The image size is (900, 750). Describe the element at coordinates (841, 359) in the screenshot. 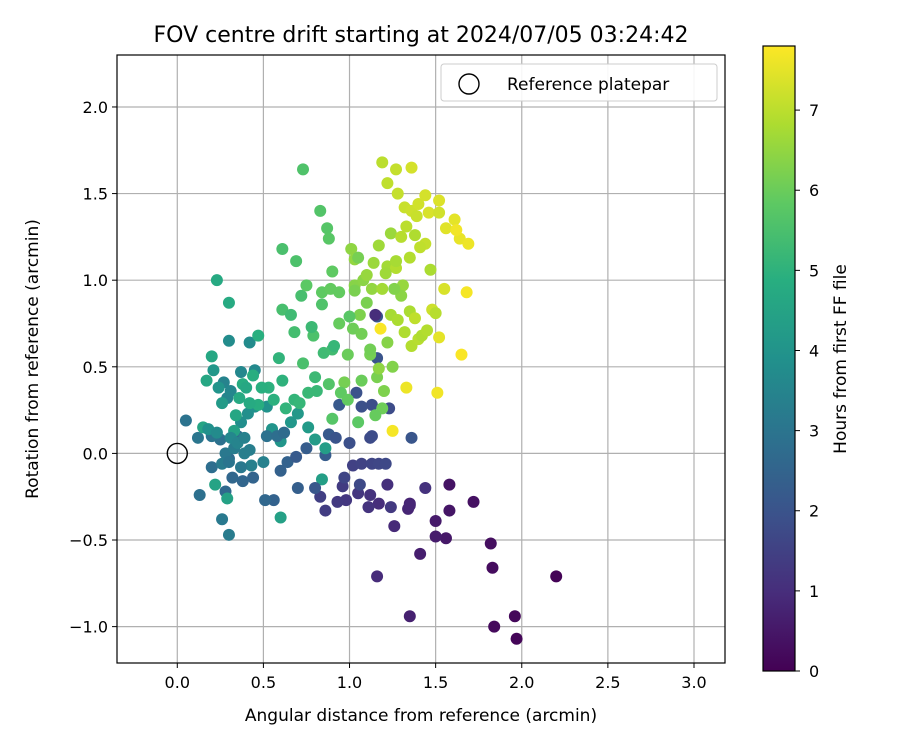

I see `colorbar-label: Hours from first FF file` at that location.